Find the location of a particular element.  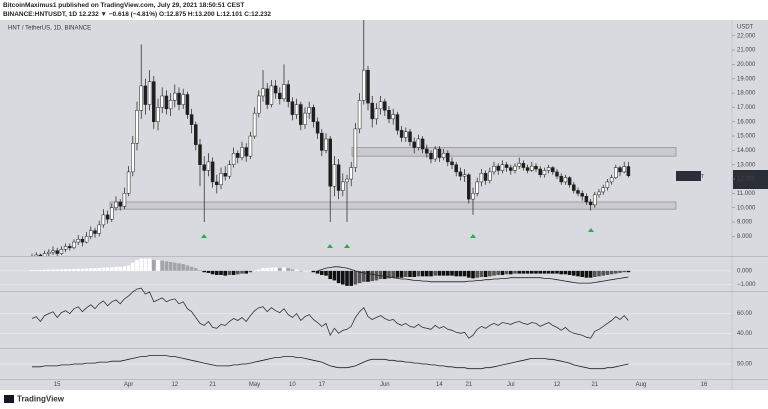

x-tick-label: Apr is located at coordinates (128, 385).